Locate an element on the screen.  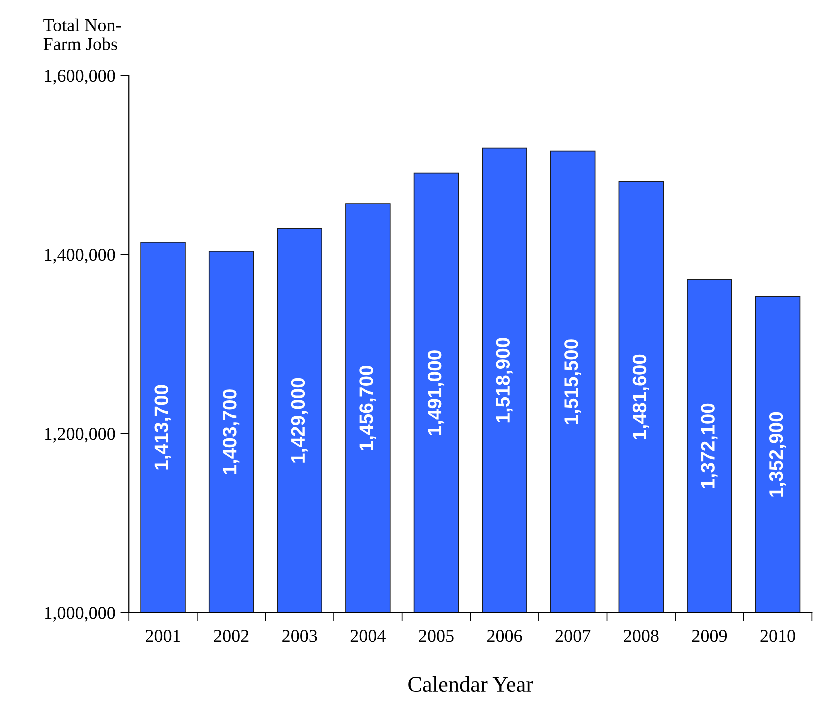
data-label: 1,481,600 is located at coordinates (641, 397).